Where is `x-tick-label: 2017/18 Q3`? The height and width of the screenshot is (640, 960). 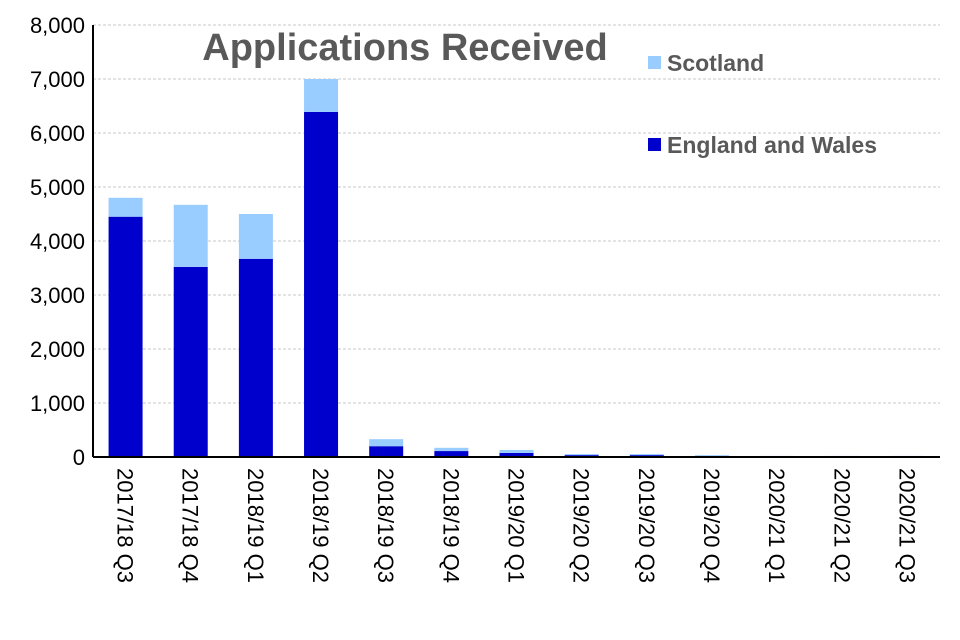 x-tick-label: 2017/18 Q3 is located at coordinates (125, 525).